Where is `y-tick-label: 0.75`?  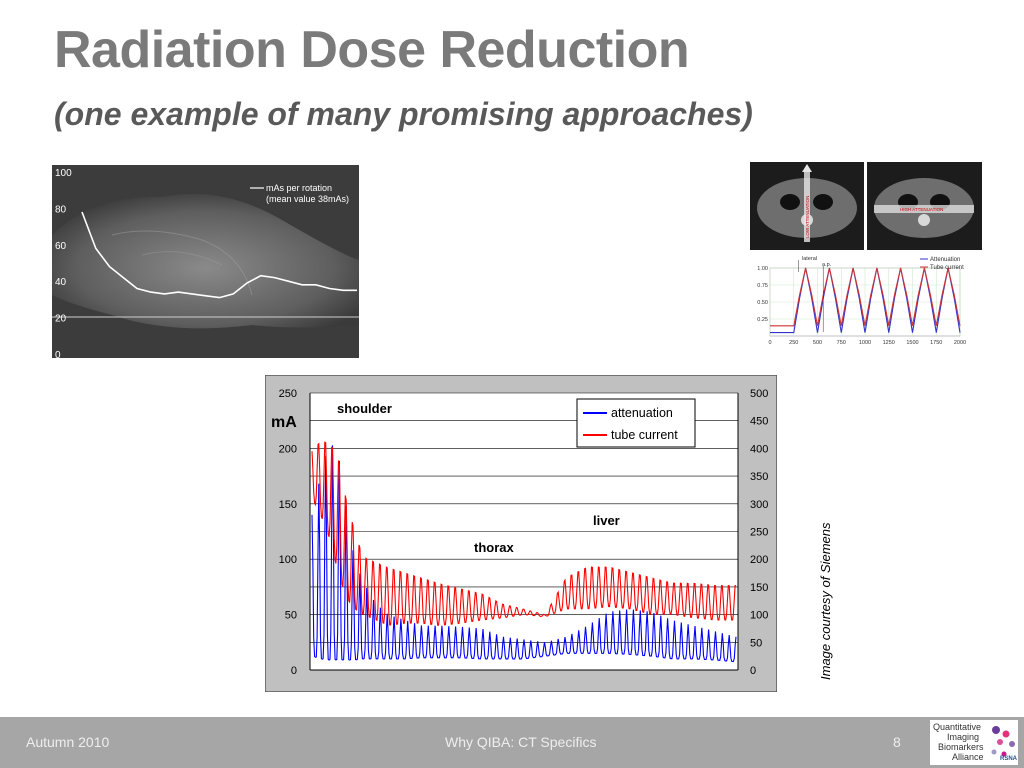
y-tick-label: 0.75 is located at coordinates (762, 286).